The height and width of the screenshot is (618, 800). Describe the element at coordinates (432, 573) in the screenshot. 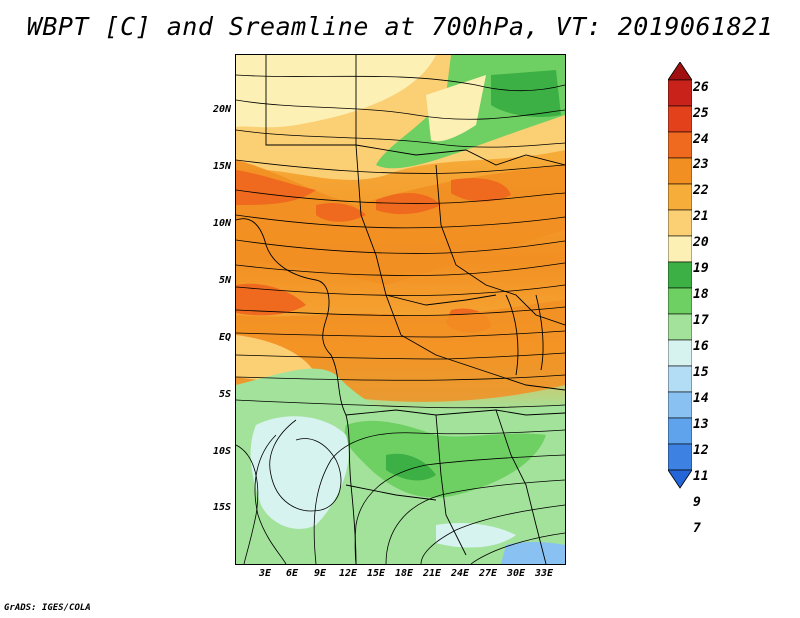

I see `lon-label: 21E` at that location.